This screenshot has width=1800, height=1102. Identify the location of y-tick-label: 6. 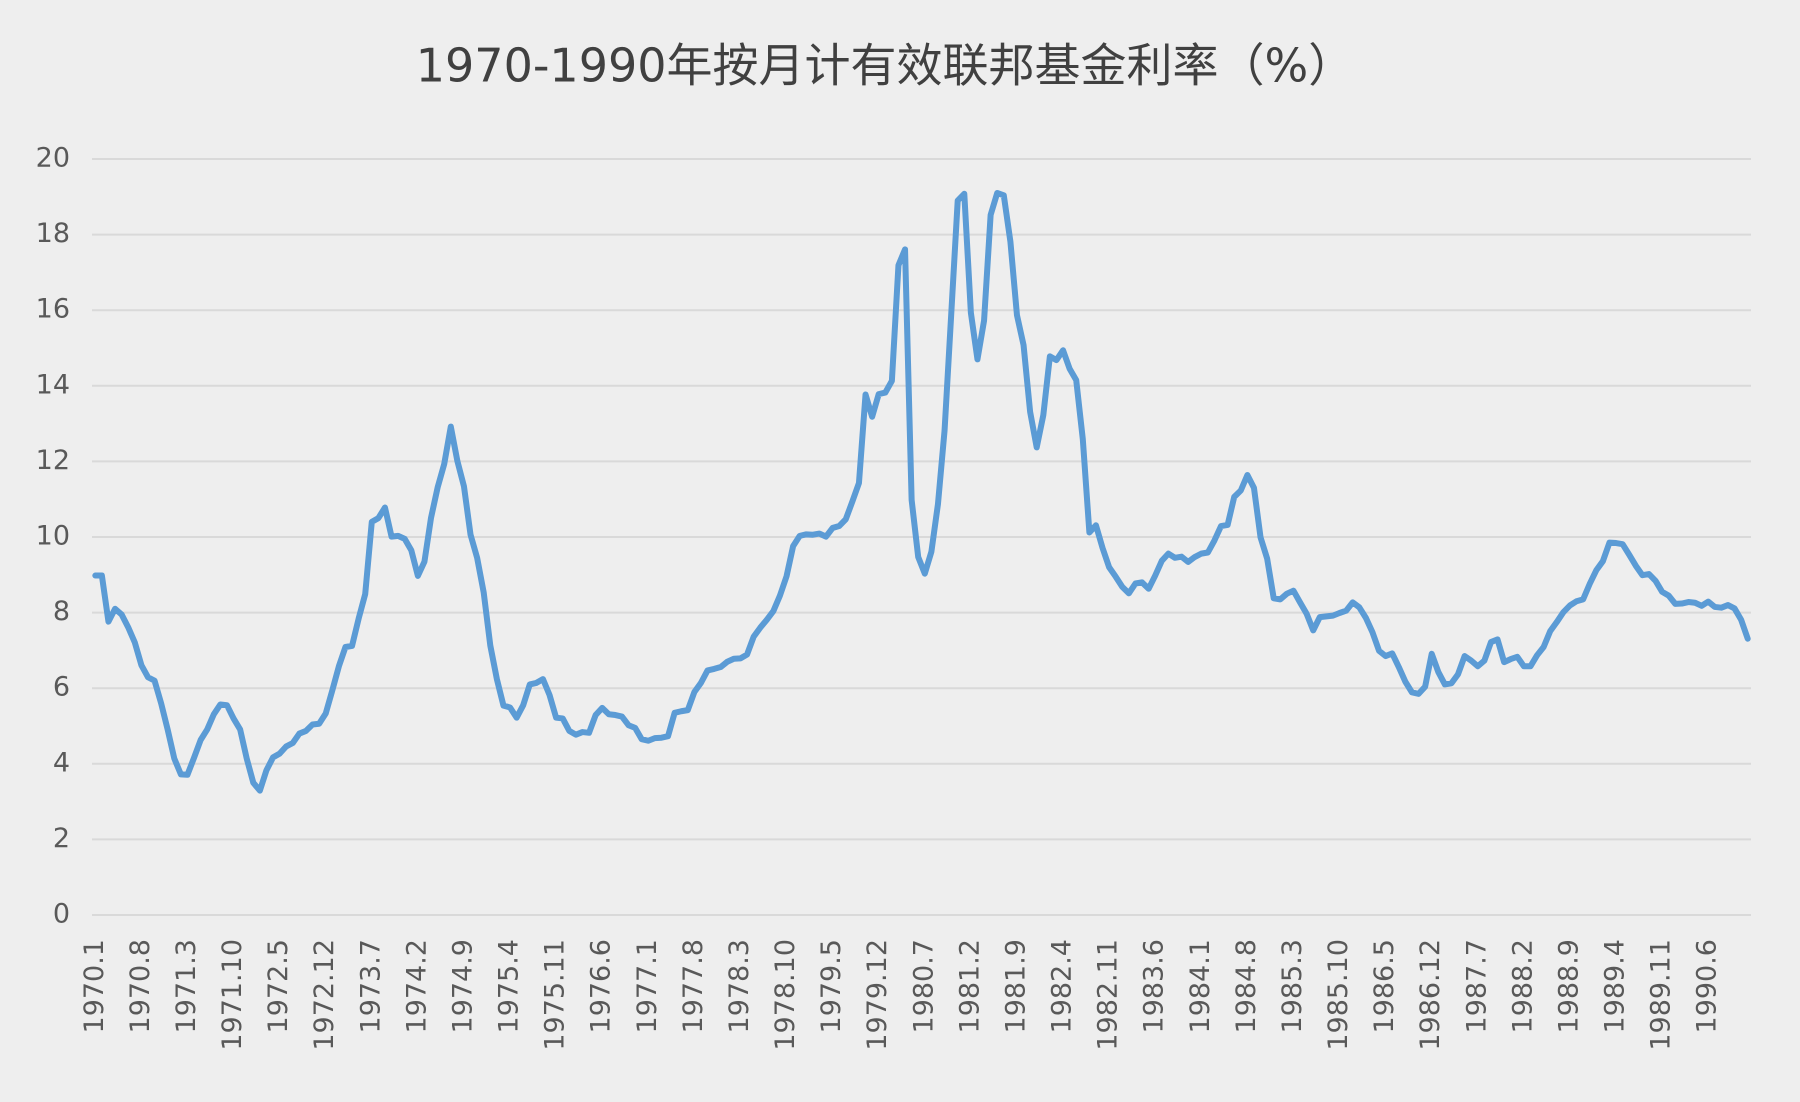
(61, 687).